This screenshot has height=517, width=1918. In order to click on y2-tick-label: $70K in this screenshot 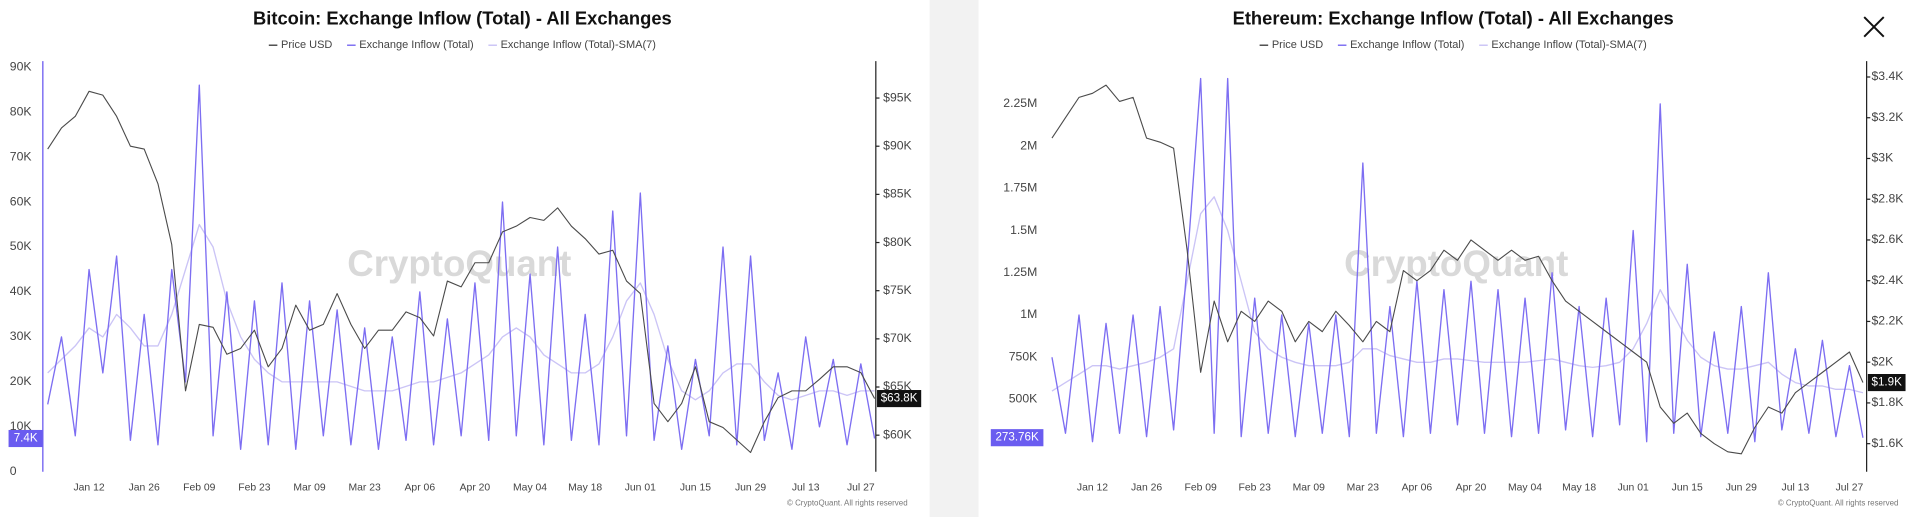, I will do `click(897, 338)`.